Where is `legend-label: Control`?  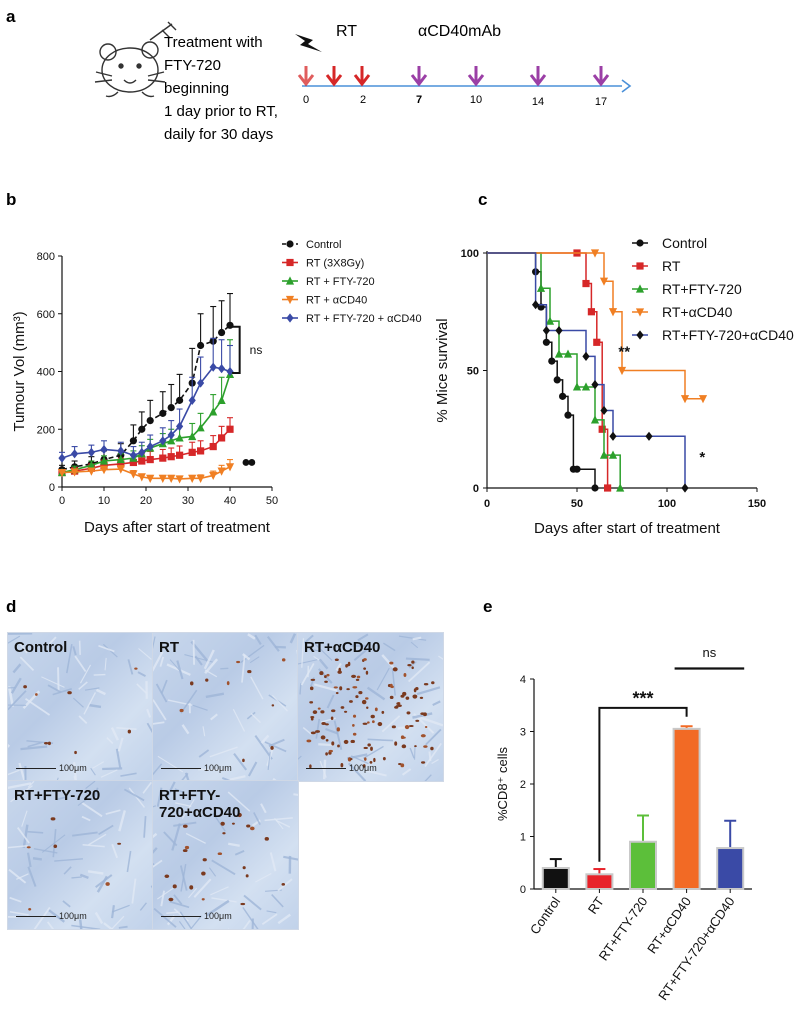 legend-label: Control is located at coordinates (684, 243).